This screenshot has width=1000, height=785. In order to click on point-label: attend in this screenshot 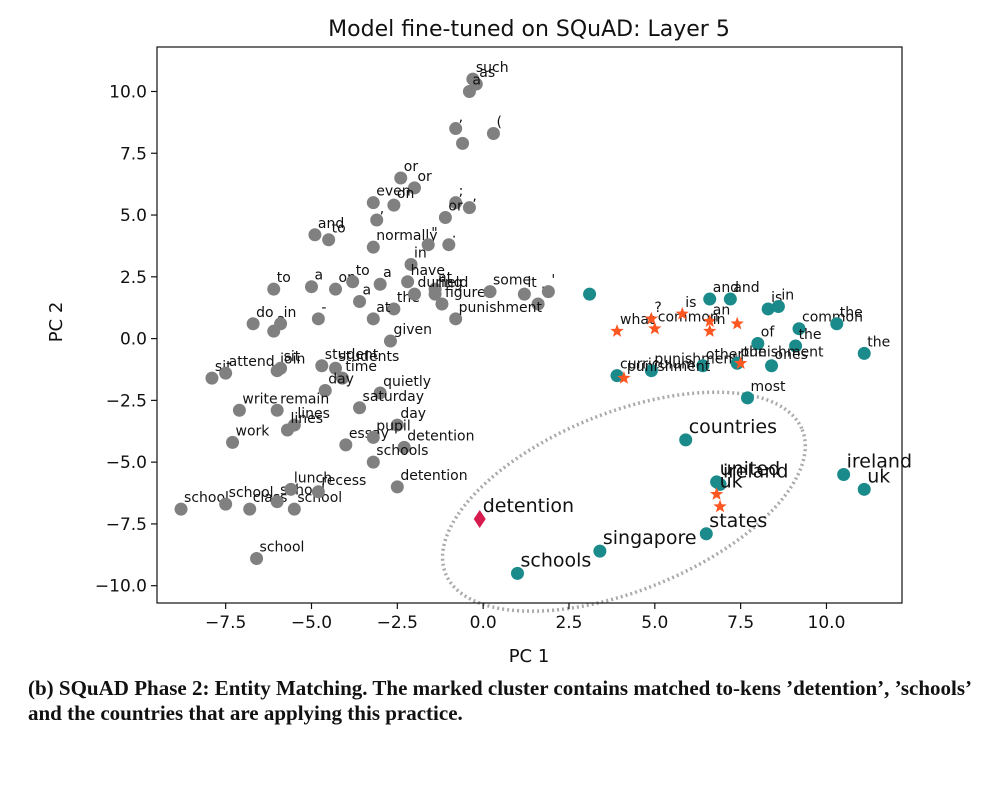, I will do `click(252, 362)`.